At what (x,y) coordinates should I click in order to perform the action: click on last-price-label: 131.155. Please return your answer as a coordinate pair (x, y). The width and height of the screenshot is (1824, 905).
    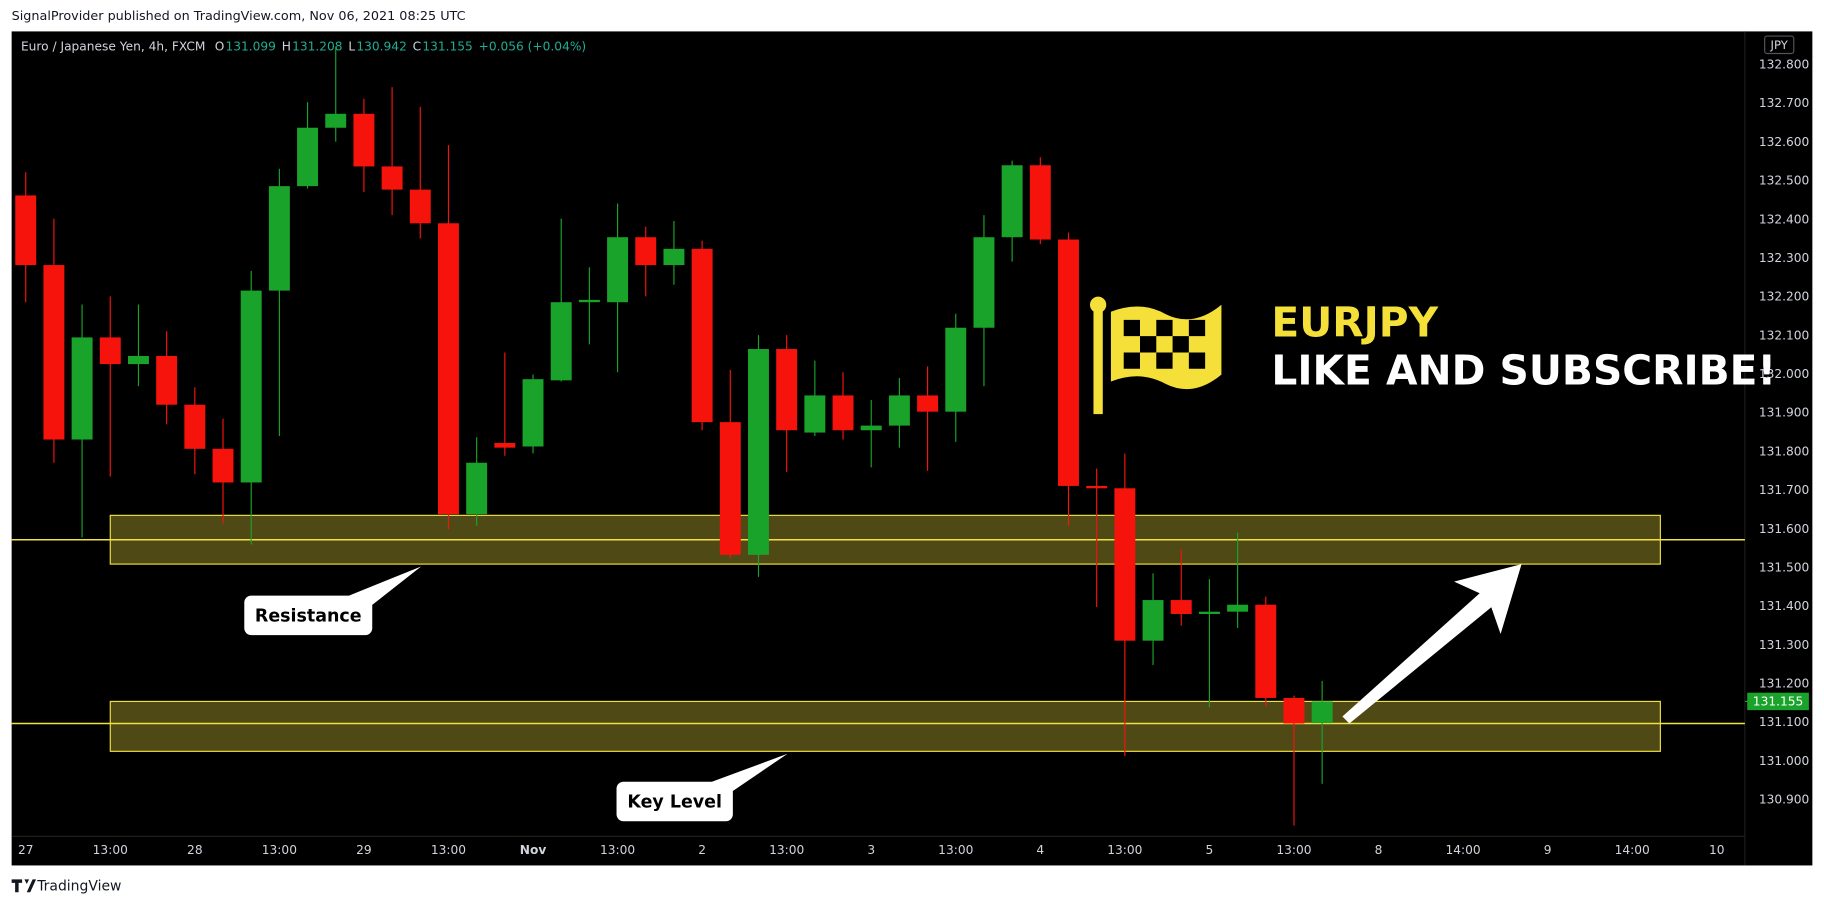
    Looking at the image, I should click on (1778, 702).